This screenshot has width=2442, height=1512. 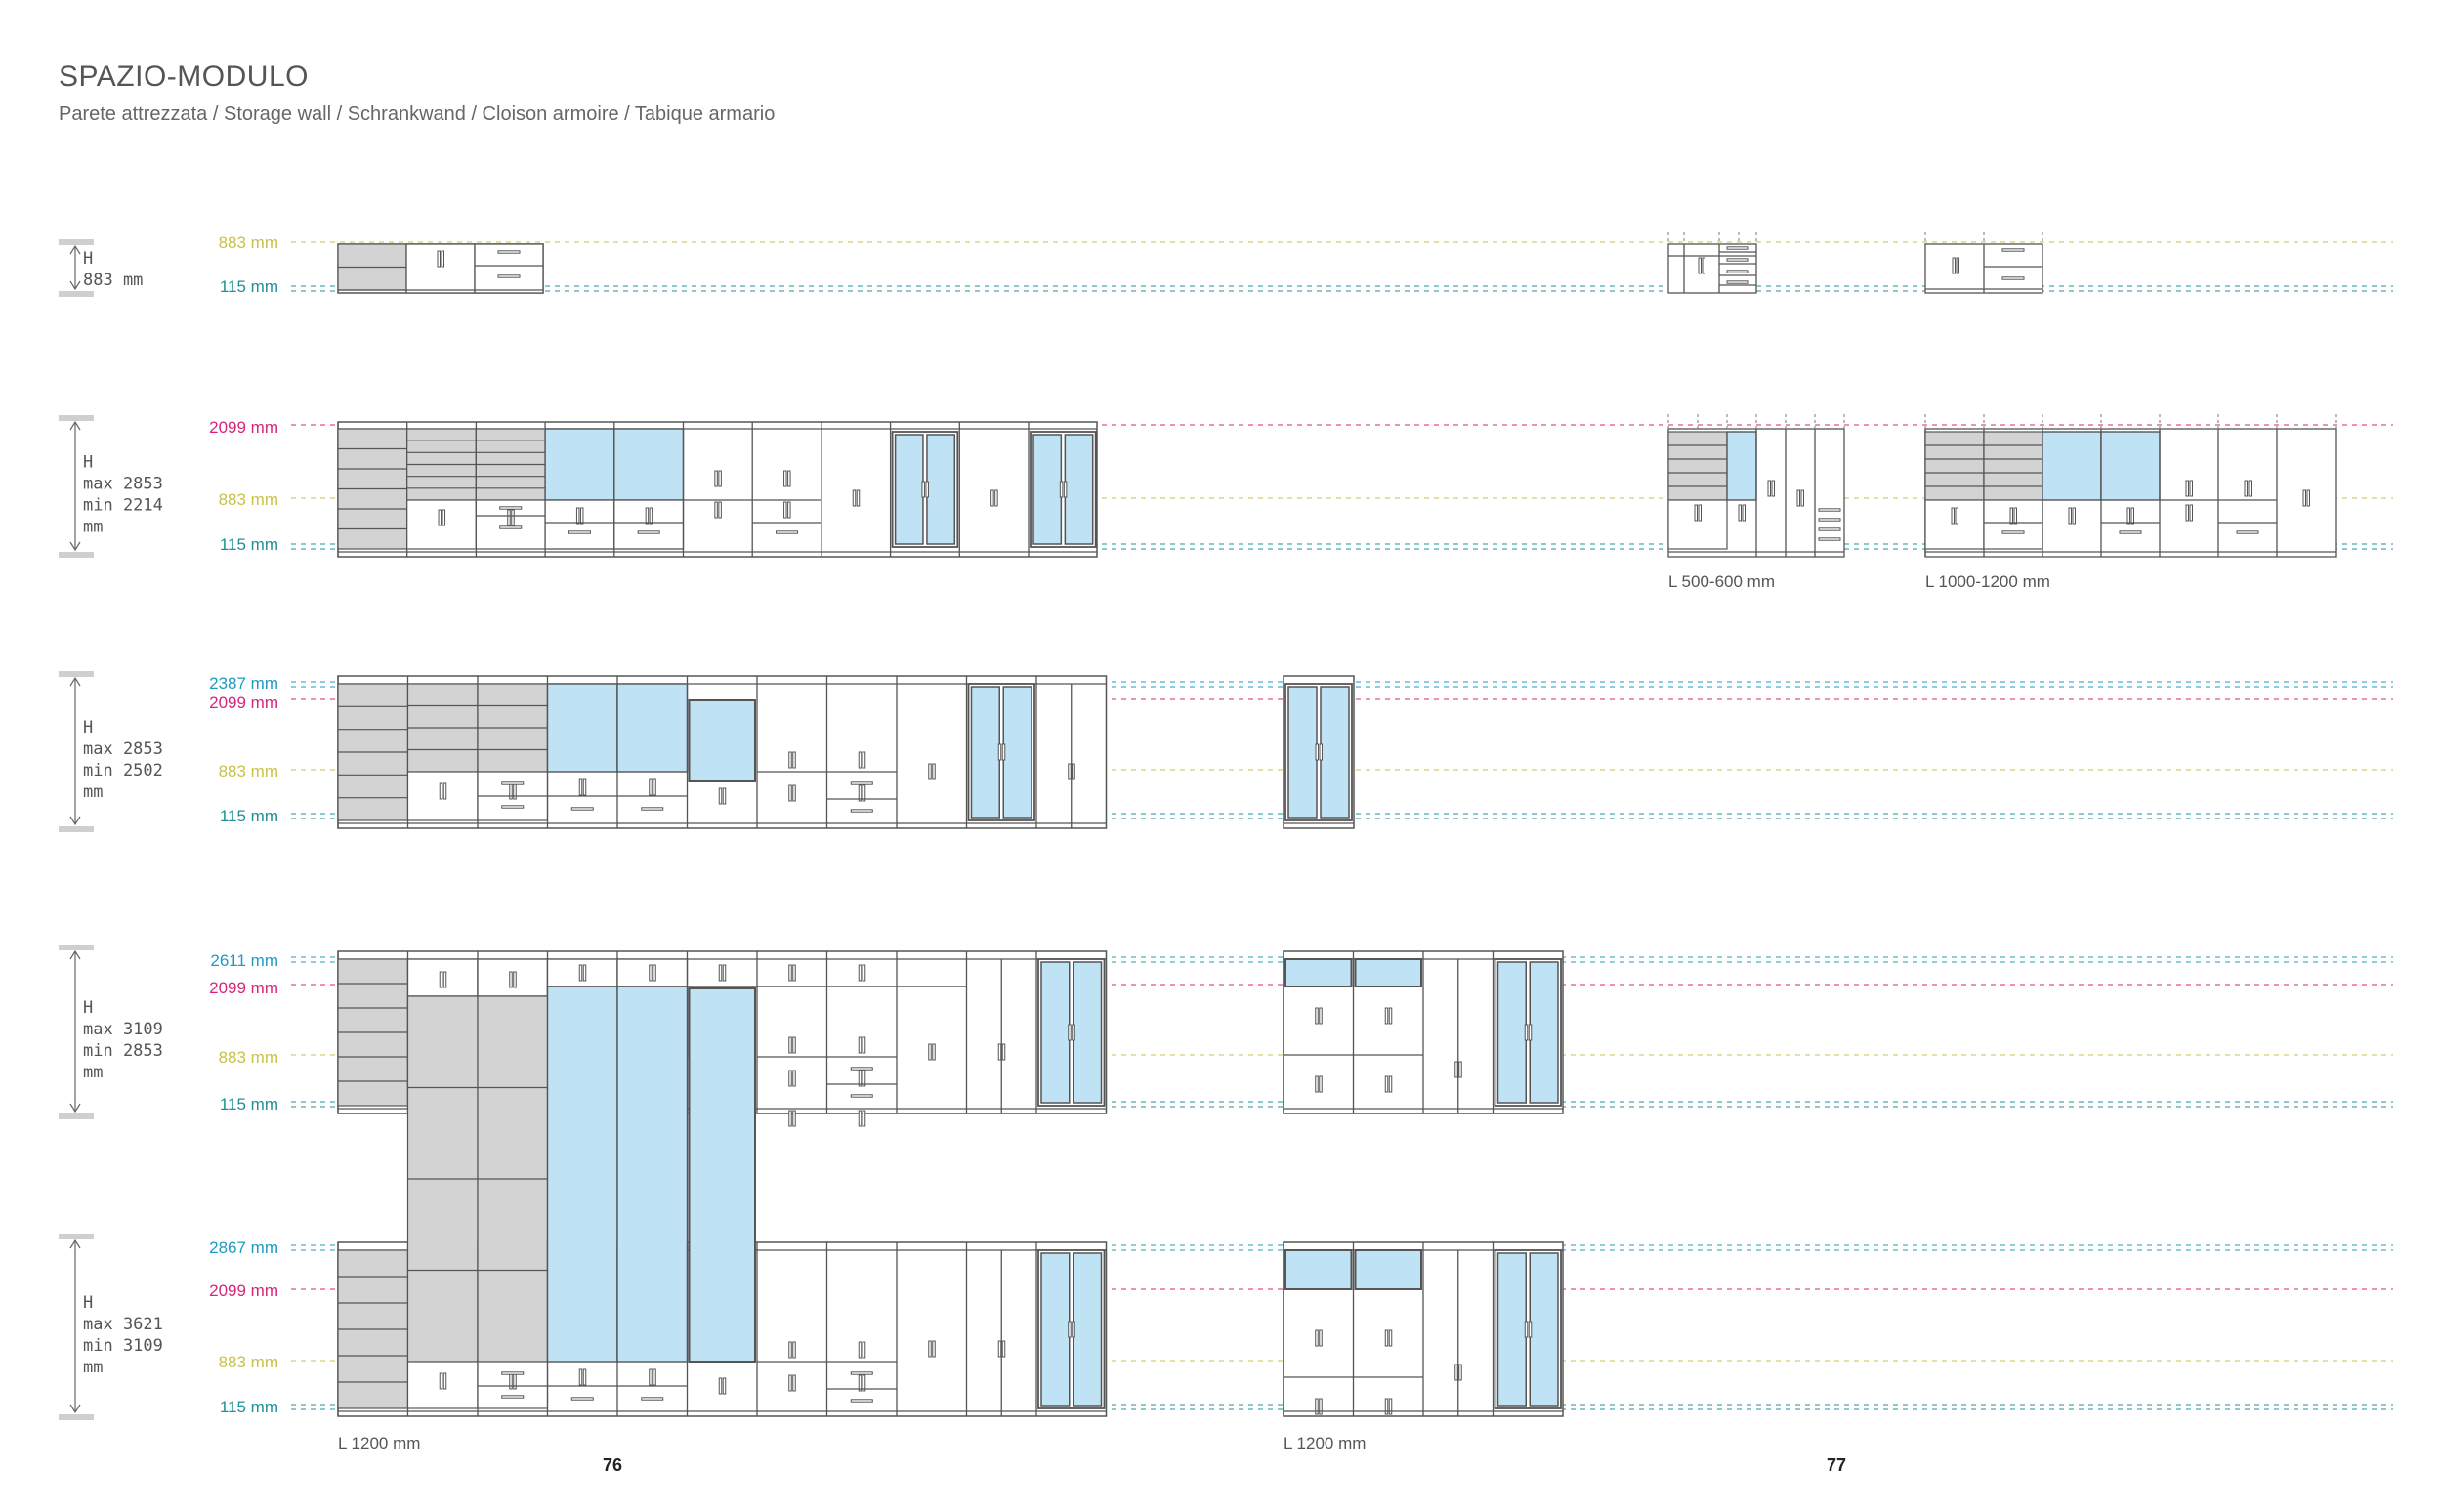 I want to click on height-value: max 3109, so click(x=123, y=1029).